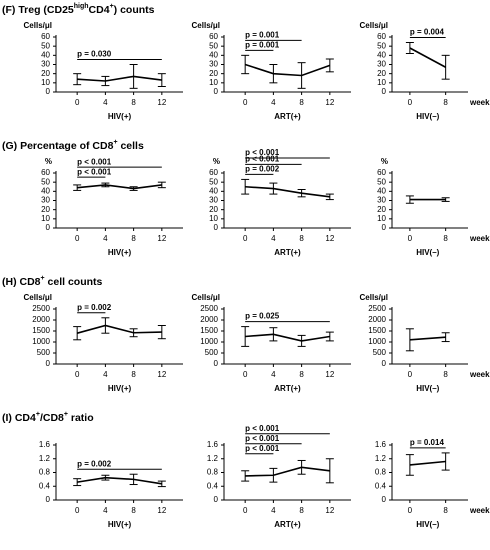 This screenshot has width=490, height=550. I want to click on title-part: ratio, so click(81, 418).